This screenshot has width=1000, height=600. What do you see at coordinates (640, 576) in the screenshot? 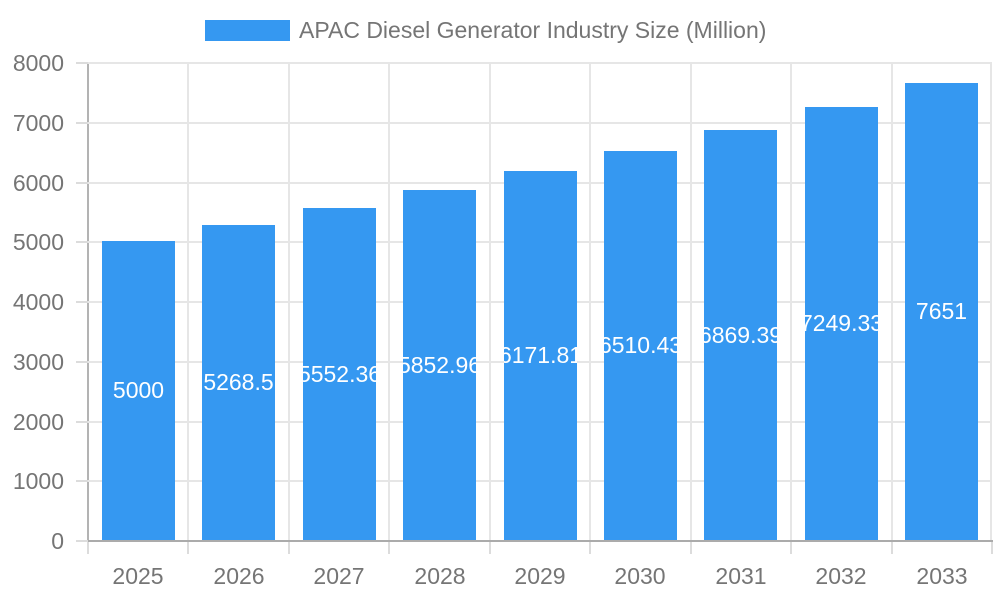
I see `x-axis-label: 2030` at bounding box center [640, 576].